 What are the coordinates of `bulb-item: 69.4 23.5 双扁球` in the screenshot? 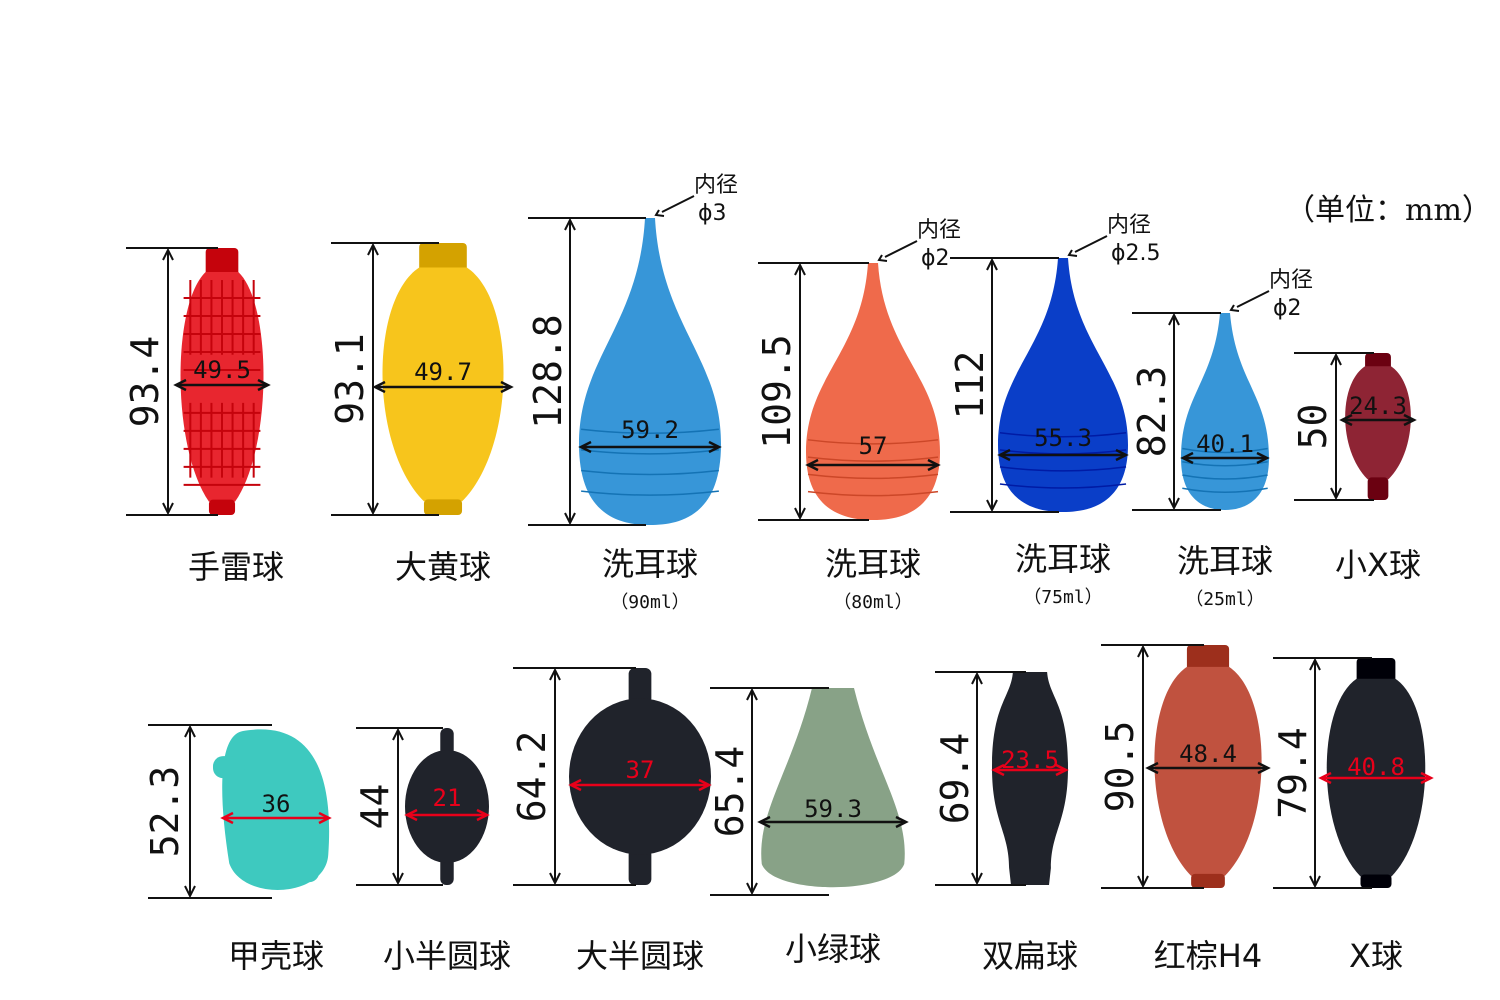 It's located at (1005, 823).